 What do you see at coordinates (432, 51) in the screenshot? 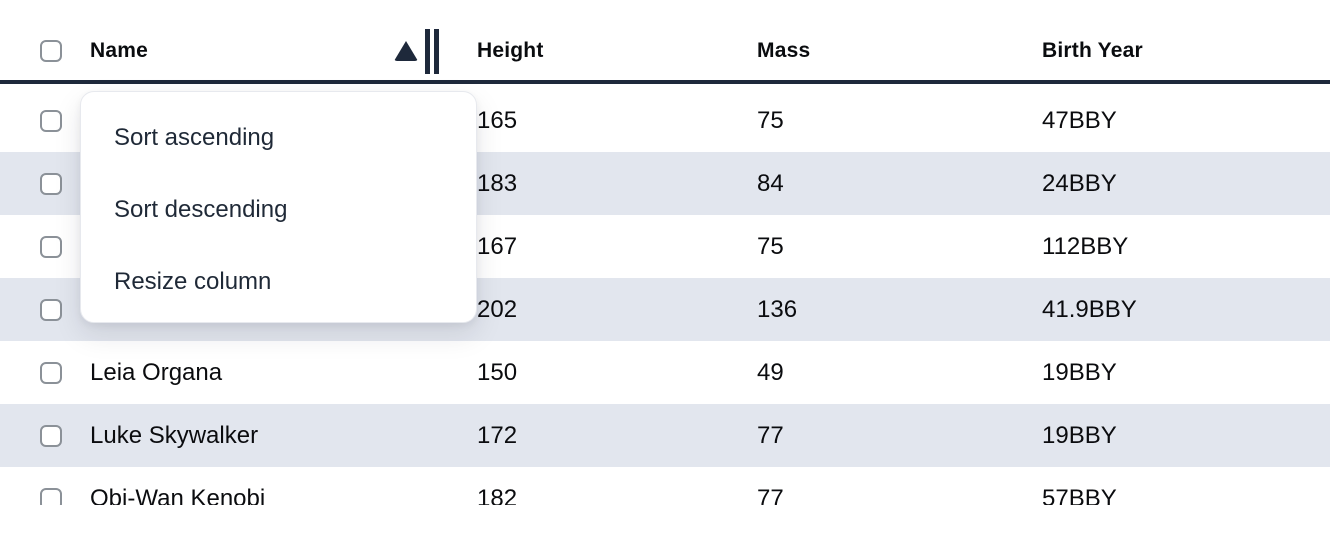
I see `column-resize-handle-icon` at bounding box center [432, 51].